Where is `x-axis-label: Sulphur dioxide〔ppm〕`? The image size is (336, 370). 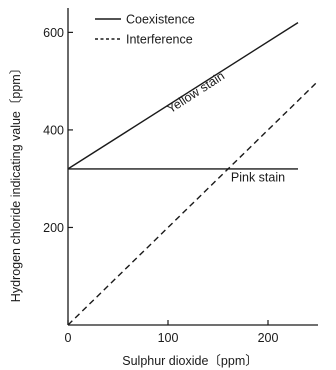 x-axis-label: Sulphur dioxide〔ppm〕 is located at coordinates (190, 361).